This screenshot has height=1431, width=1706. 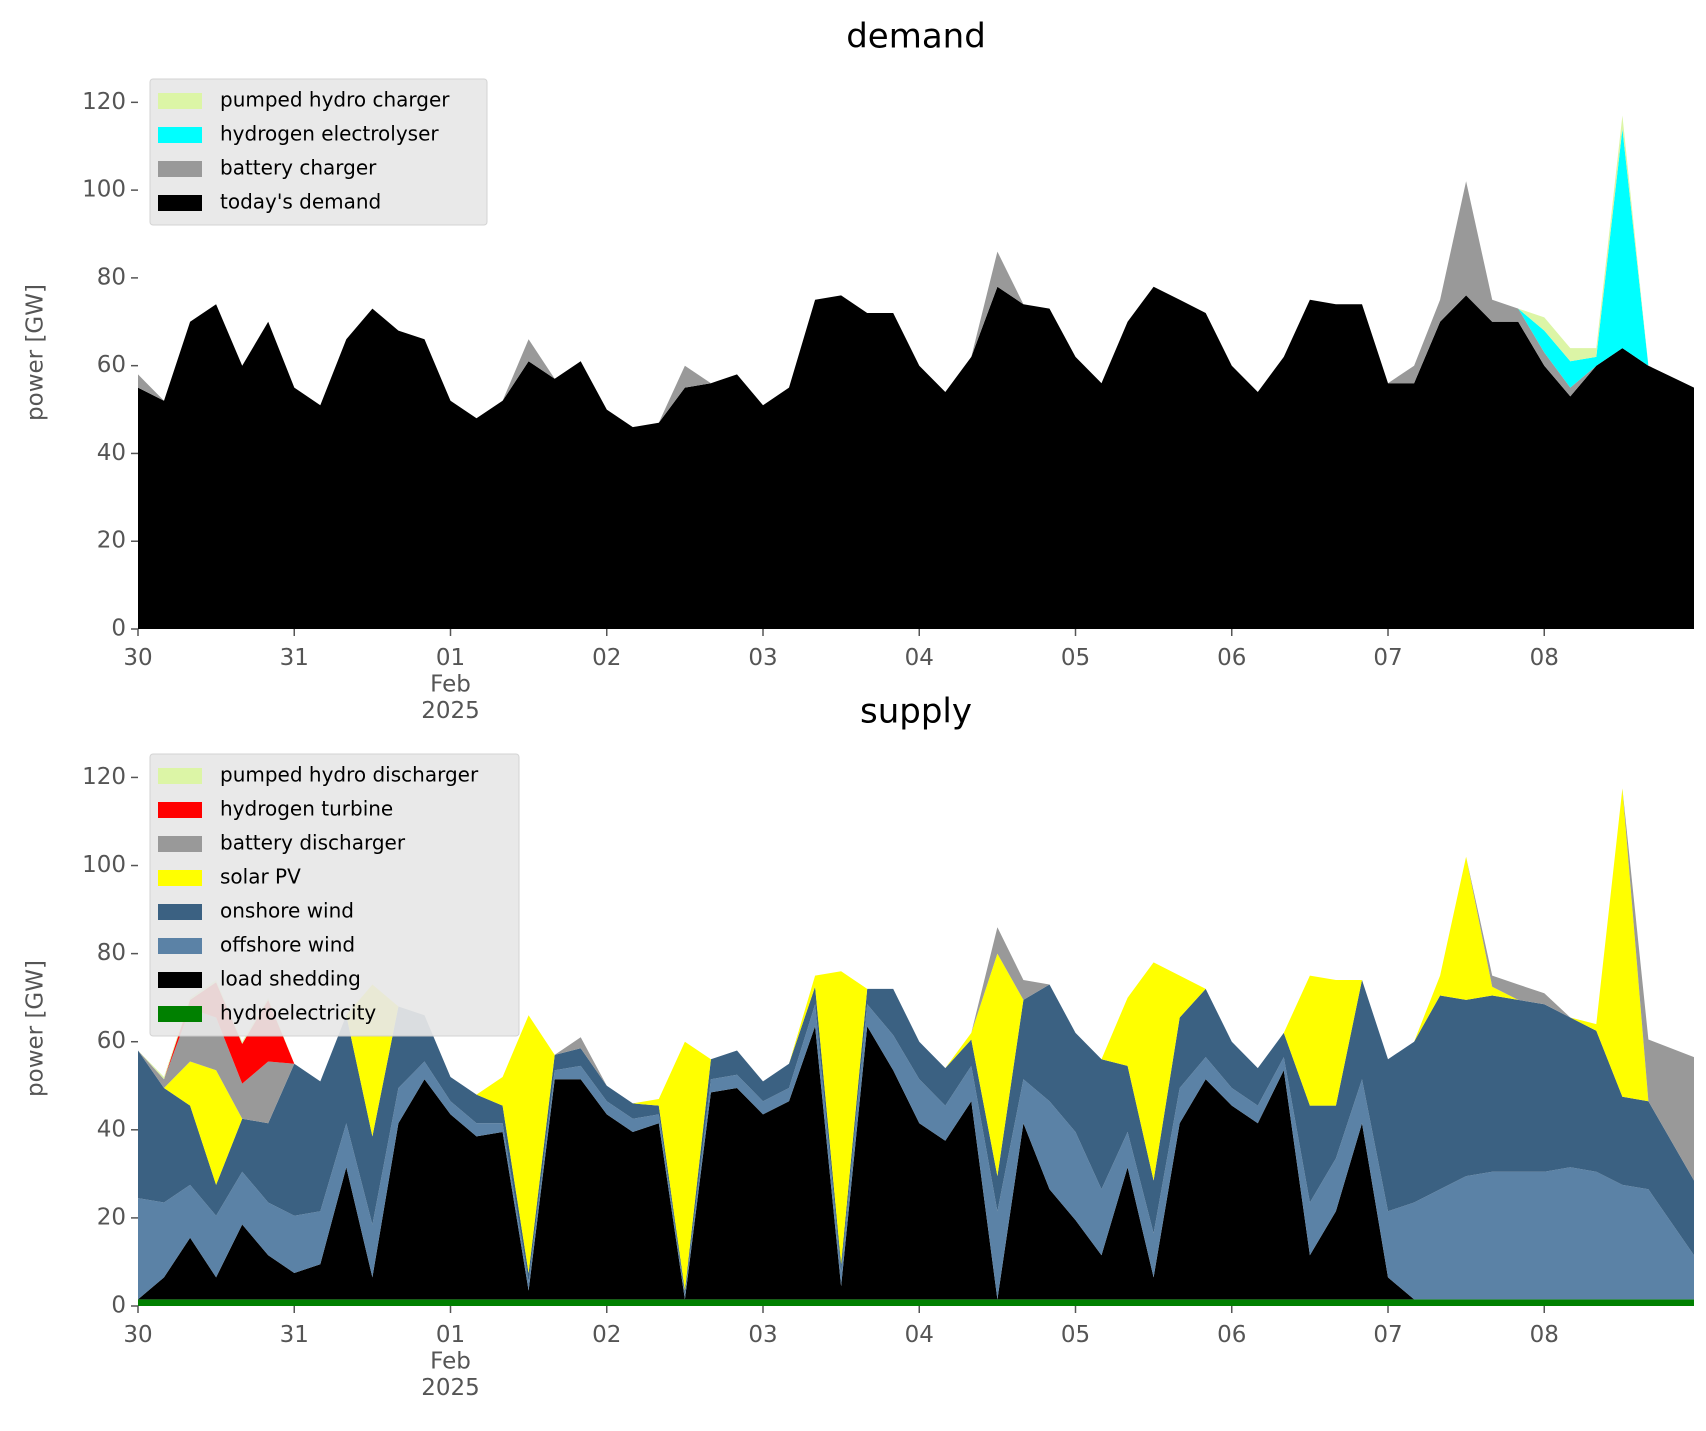 I want to click on legend-label: onshore wind, so click(x=287, y=911).